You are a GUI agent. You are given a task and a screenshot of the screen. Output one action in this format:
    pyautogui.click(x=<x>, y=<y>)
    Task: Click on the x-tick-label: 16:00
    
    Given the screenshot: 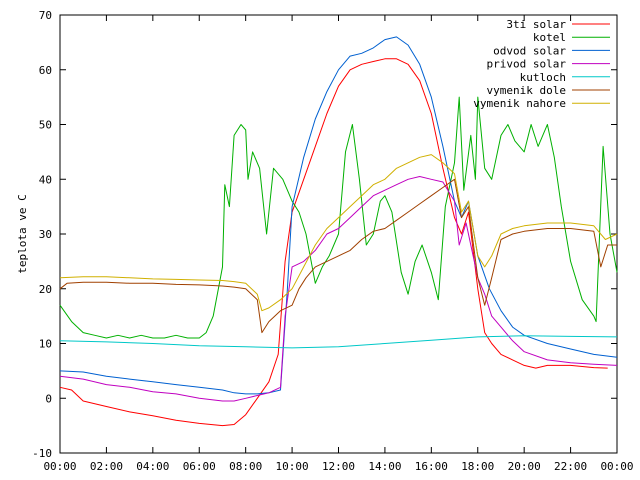 What is the action you would take?
    pyautogui.click(x=431, y=466)
    